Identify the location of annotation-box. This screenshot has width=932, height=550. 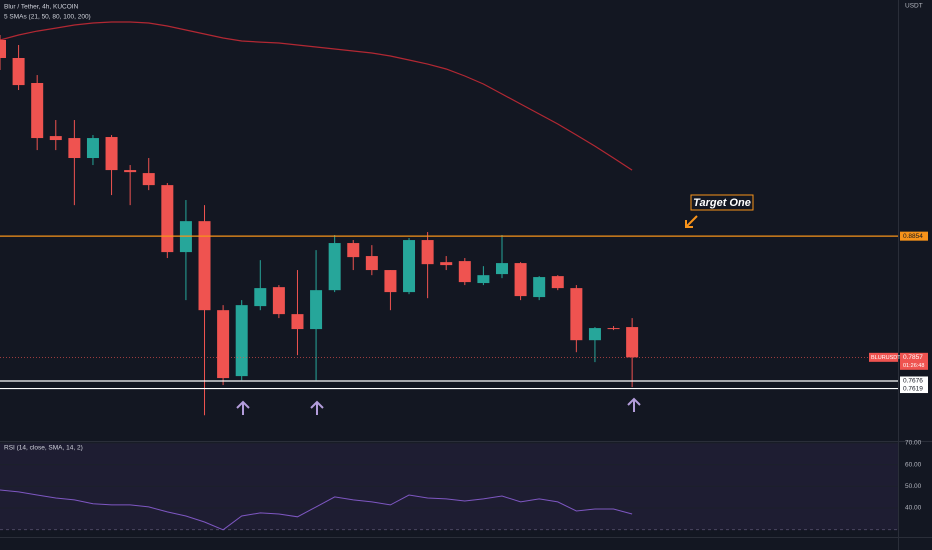
(722, 202).